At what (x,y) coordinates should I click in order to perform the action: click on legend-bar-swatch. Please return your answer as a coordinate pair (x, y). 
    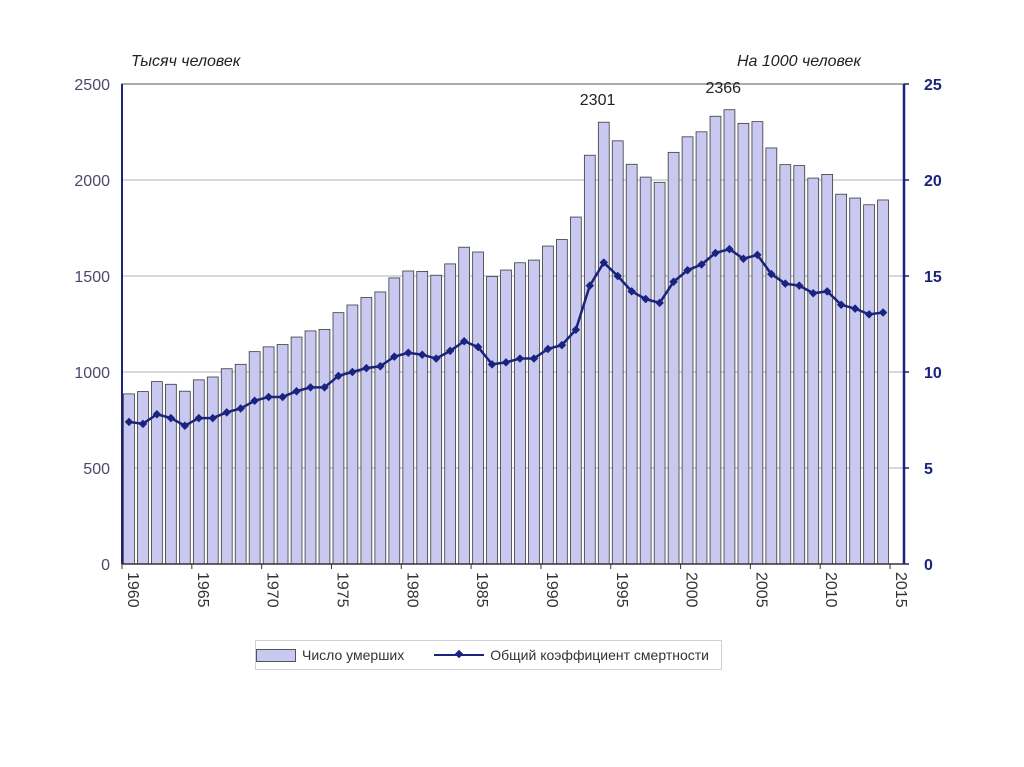
    Looking at the image, I should click on (276, 655).